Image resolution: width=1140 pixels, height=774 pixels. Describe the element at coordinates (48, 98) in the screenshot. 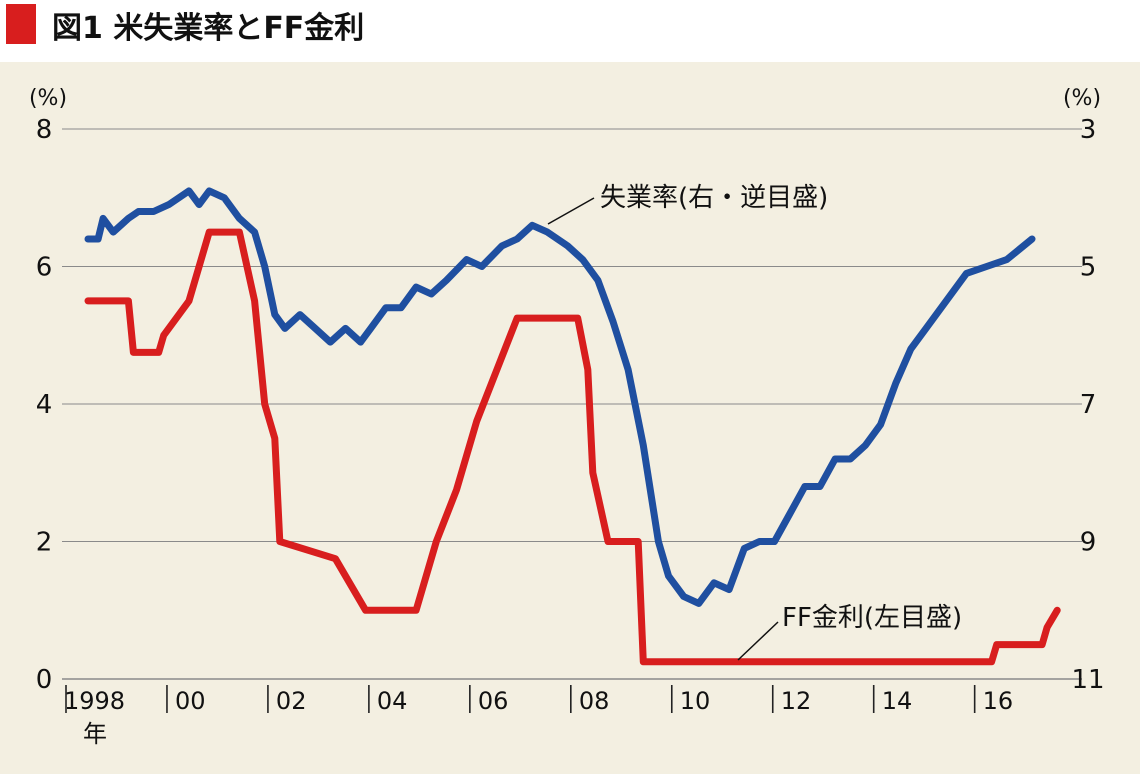

I see `left-axis-unit: (%)` at that location.